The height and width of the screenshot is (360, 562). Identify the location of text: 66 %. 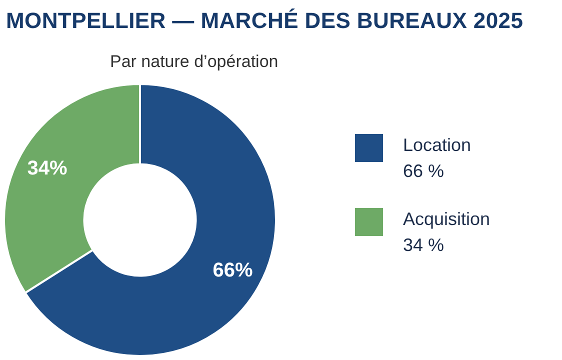
(424, 171).